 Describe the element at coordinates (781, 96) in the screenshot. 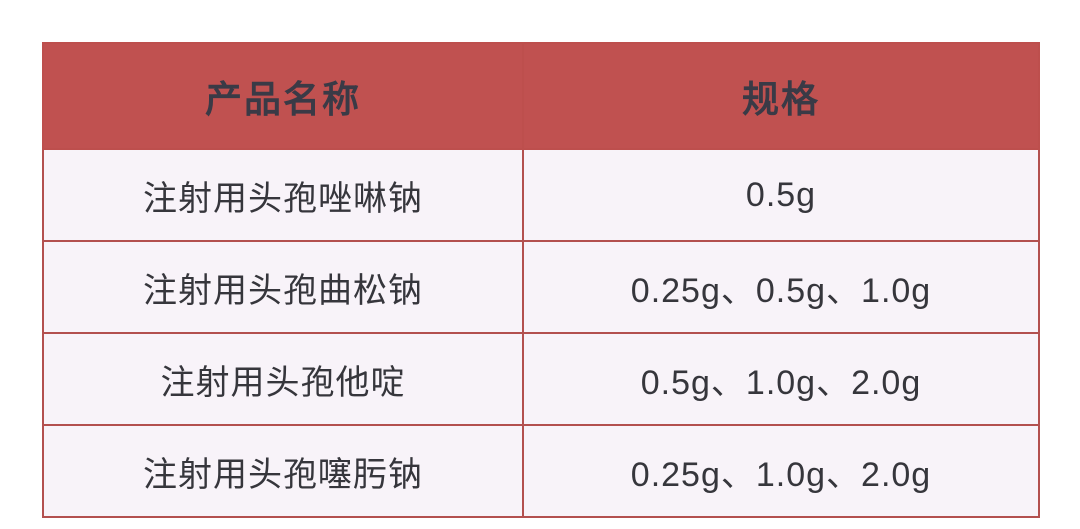

I see `column-header-spec: 规格` at that location.